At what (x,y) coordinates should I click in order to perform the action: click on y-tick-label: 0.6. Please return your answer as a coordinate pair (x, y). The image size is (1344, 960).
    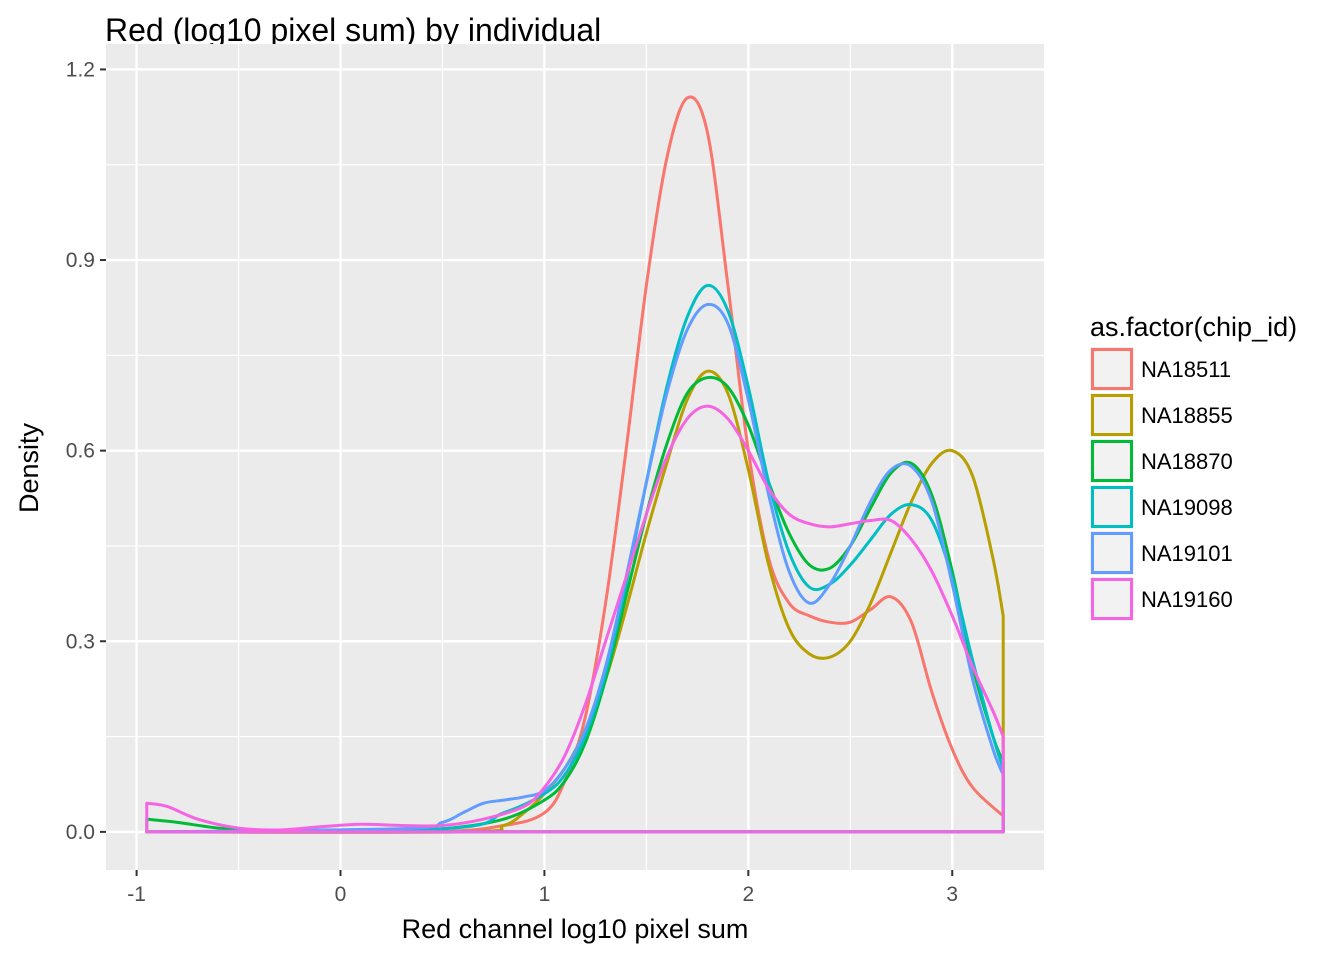
    Looking at the image, I should click on (80, 451).